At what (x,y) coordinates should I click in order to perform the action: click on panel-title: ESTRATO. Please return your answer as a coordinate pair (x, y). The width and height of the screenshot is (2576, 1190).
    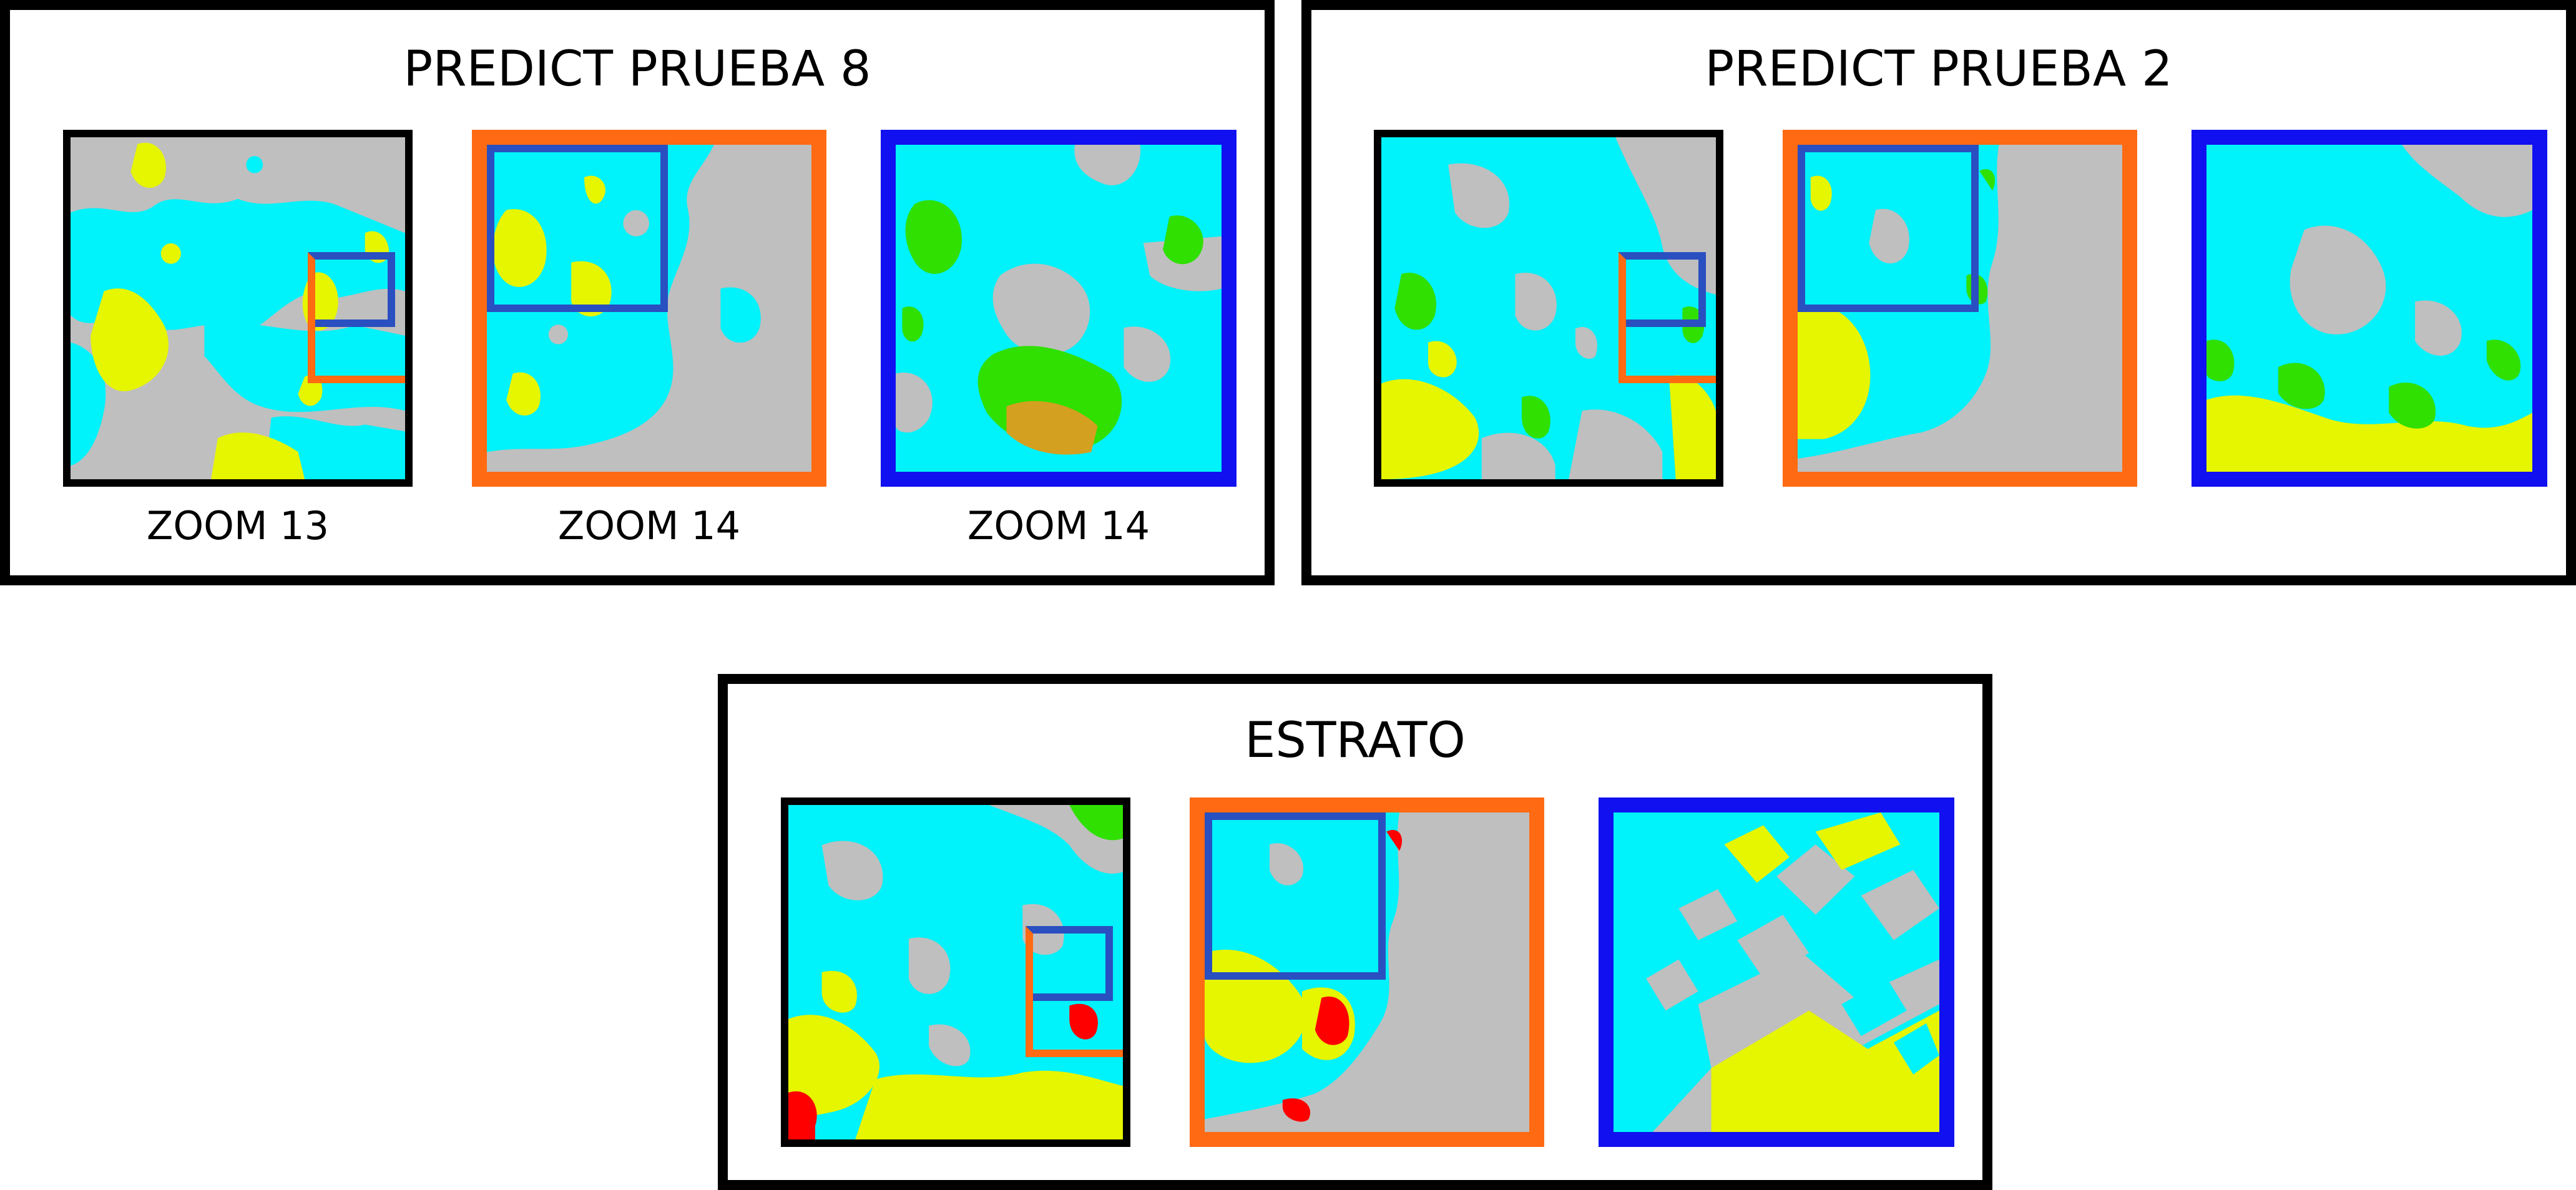
    Looking at the image, I should click on (1355, 741).